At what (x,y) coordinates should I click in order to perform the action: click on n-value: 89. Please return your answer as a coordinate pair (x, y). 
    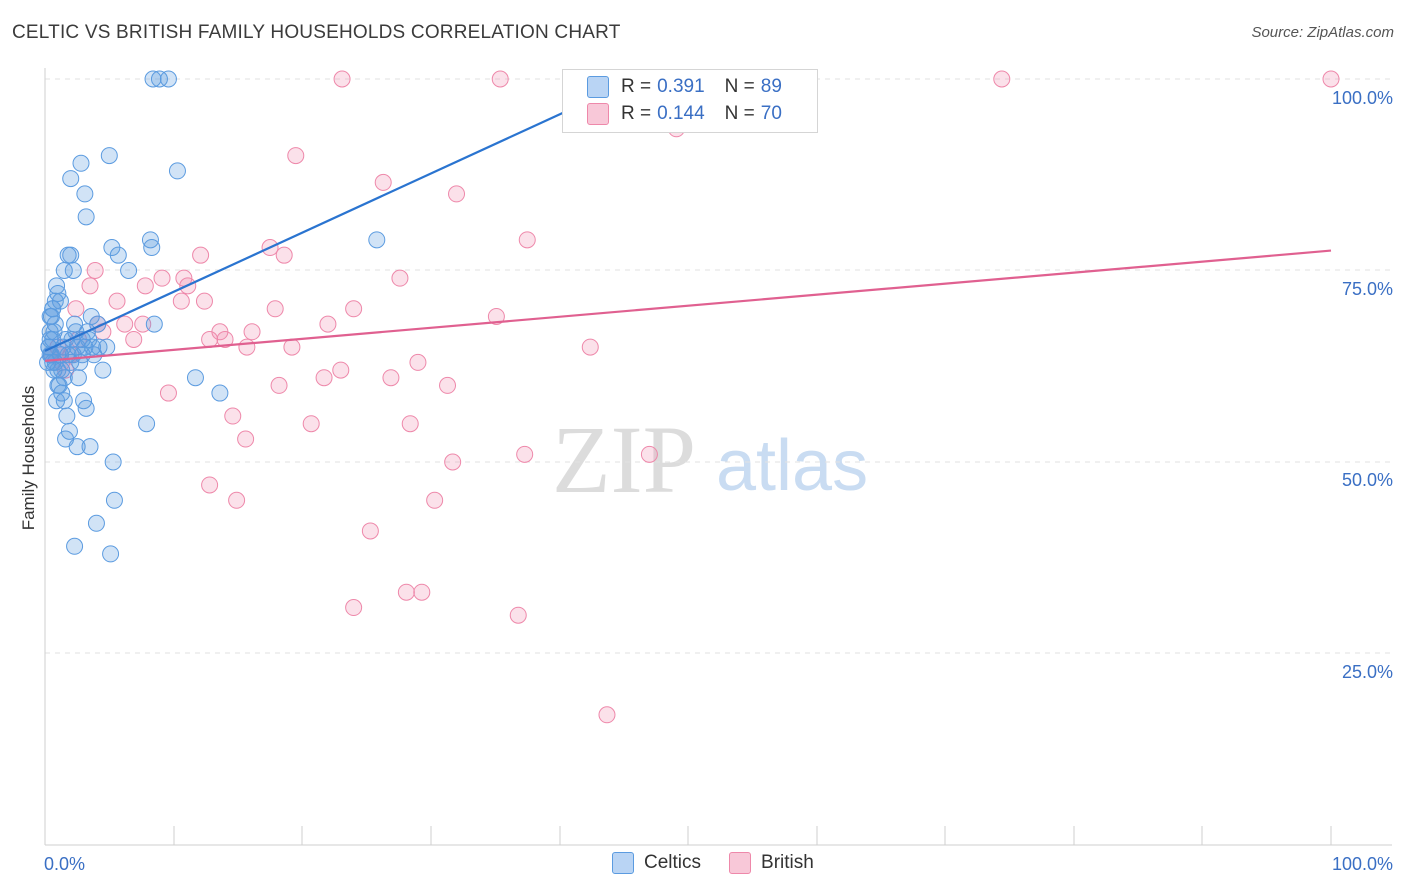
    Looking at the image, I should click on (771, 86).